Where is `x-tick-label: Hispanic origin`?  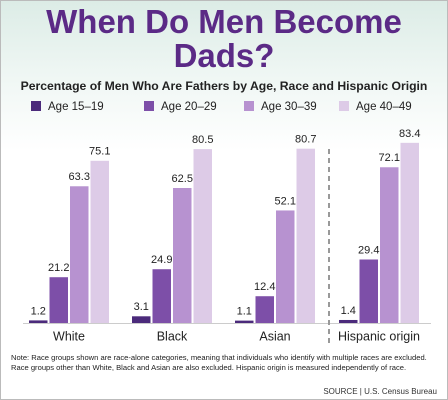 x-tick-label: Hispanic origin is located at coordinates (379, 336).